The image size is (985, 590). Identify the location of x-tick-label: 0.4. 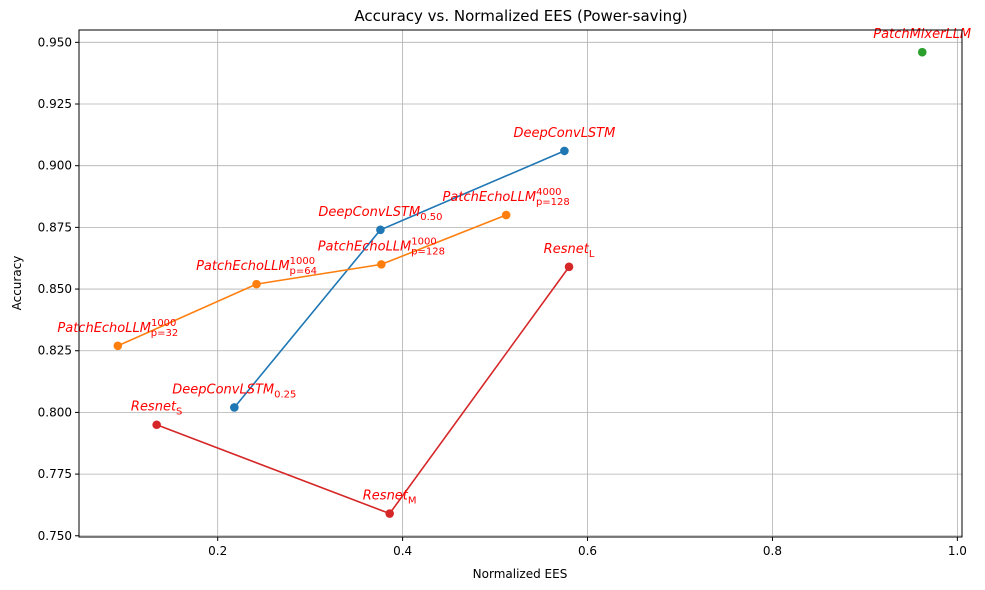
(402, 551).